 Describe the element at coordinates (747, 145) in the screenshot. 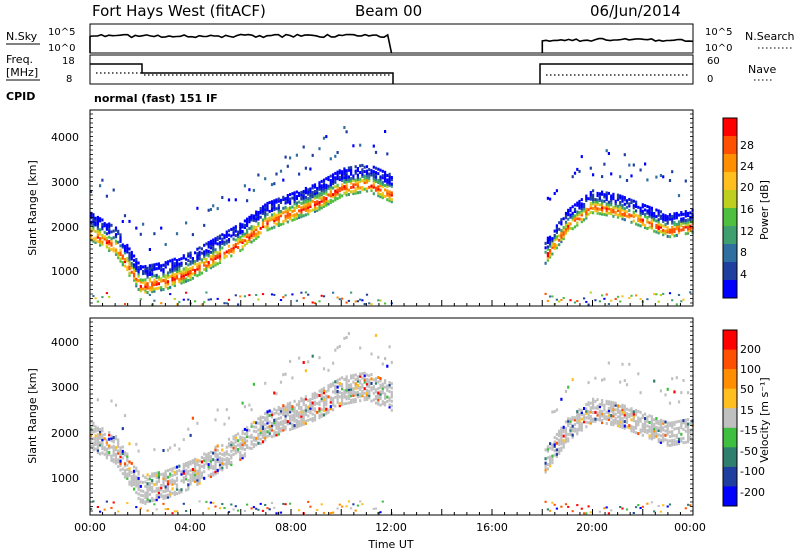

I see `power-cbar-tick-28: 28` at that location.